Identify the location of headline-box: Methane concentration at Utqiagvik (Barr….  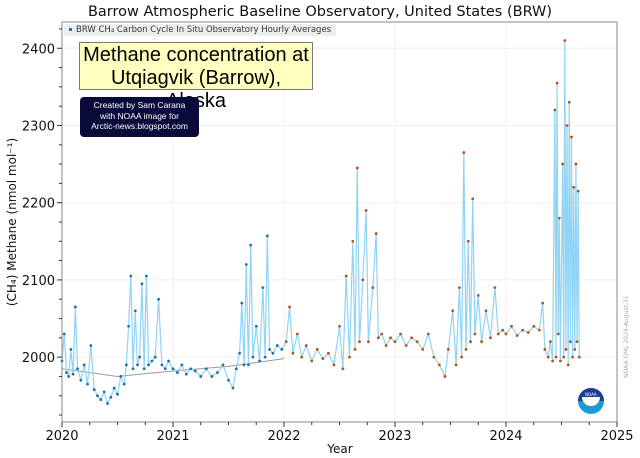
(196, 77).